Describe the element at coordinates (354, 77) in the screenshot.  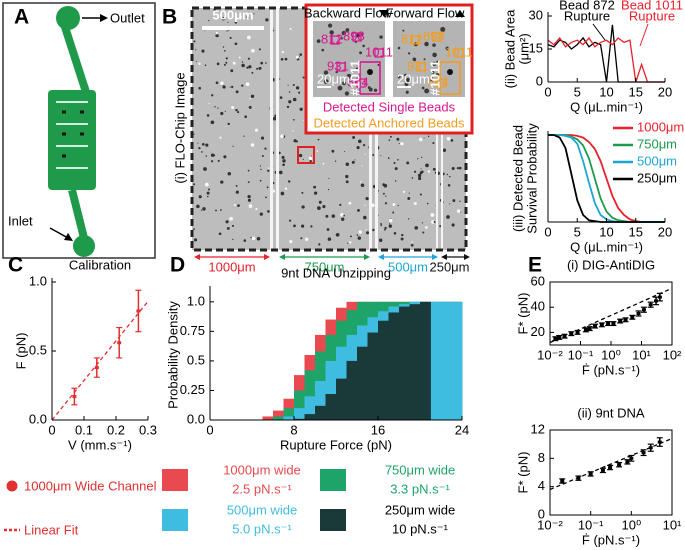
I see `highlight-id: #1011` at that location.